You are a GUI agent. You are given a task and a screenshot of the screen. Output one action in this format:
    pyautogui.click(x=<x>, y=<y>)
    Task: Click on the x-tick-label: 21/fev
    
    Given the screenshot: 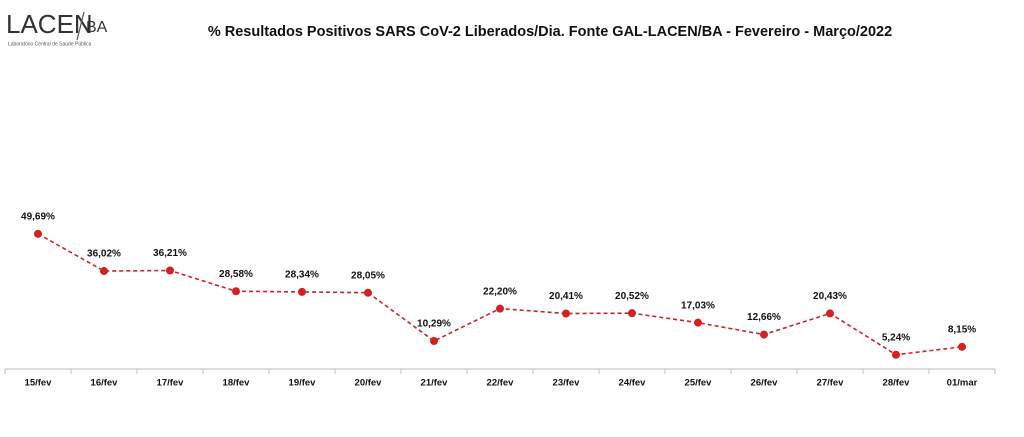 What is the action you would take?
    pyautogui.click(x=435, y=383)
    